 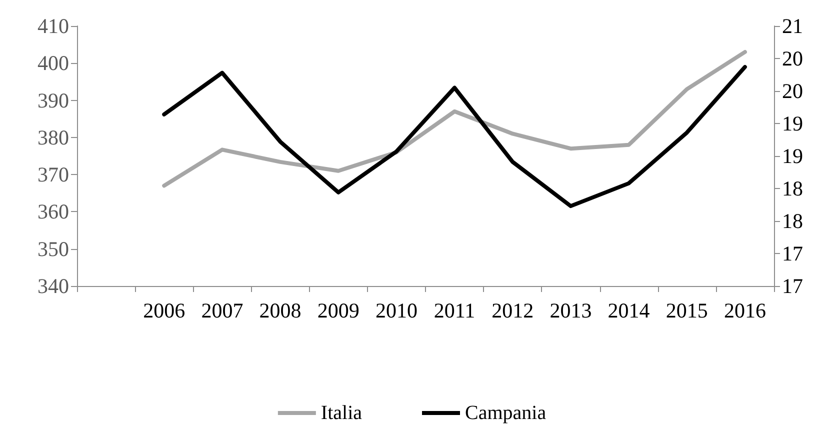 I want to click on y-tick-label: 350, so click(x=53, y=248).